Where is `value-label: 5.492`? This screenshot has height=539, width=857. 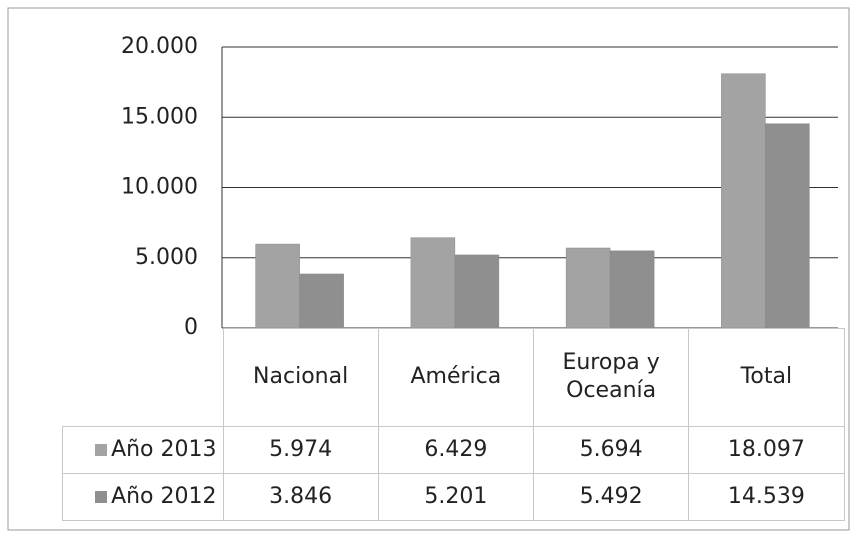
value-label: 5.492 is located at coordinates (611, 496).